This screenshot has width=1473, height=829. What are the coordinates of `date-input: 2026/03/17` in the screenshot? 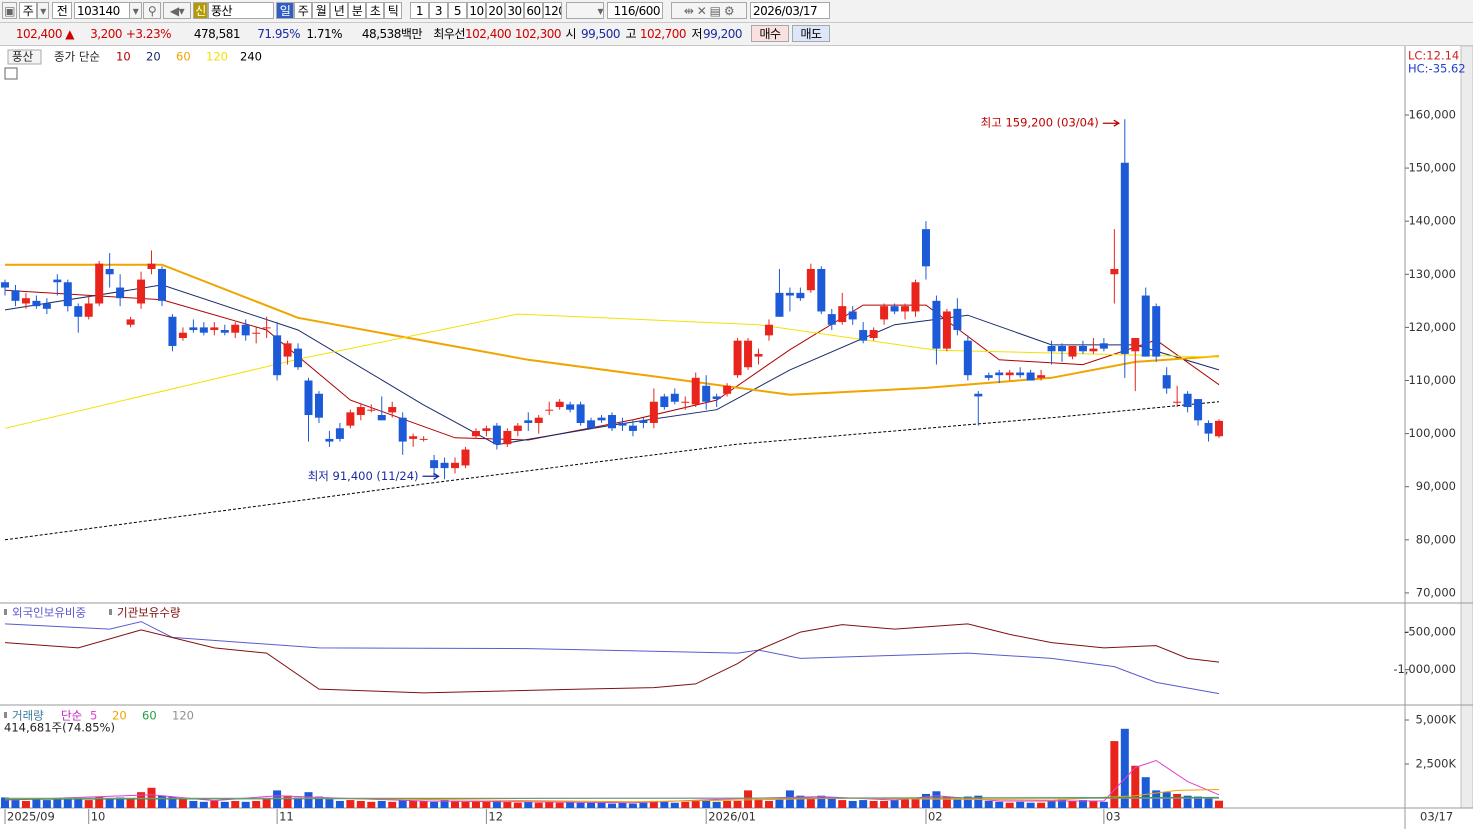 It's located at (790, 10).